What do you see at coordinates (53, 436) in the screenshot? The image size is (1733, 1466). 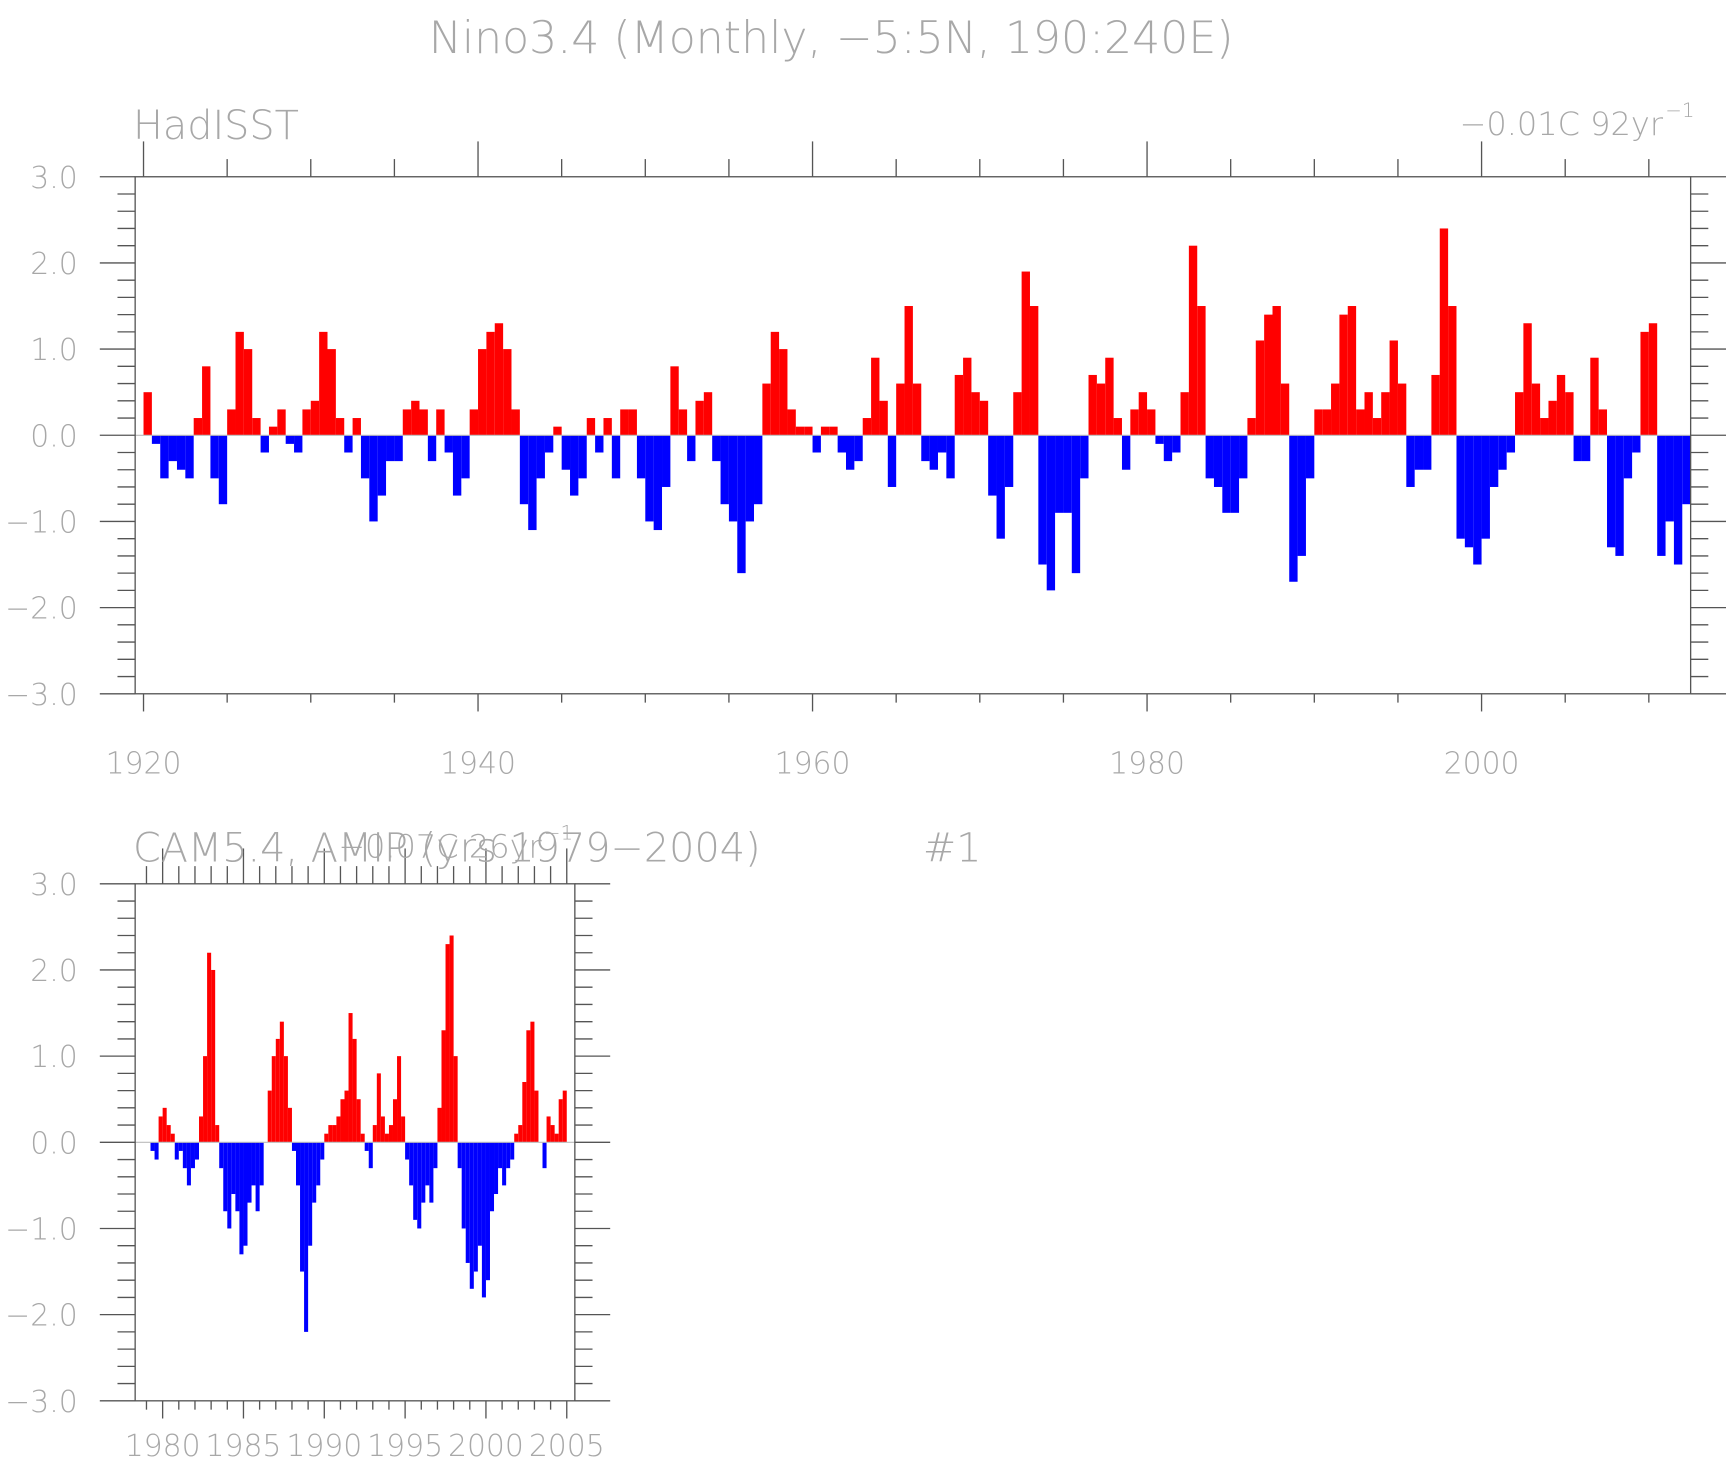 I see `y-tick-label: 0.0` at bounding box center [53, 436].